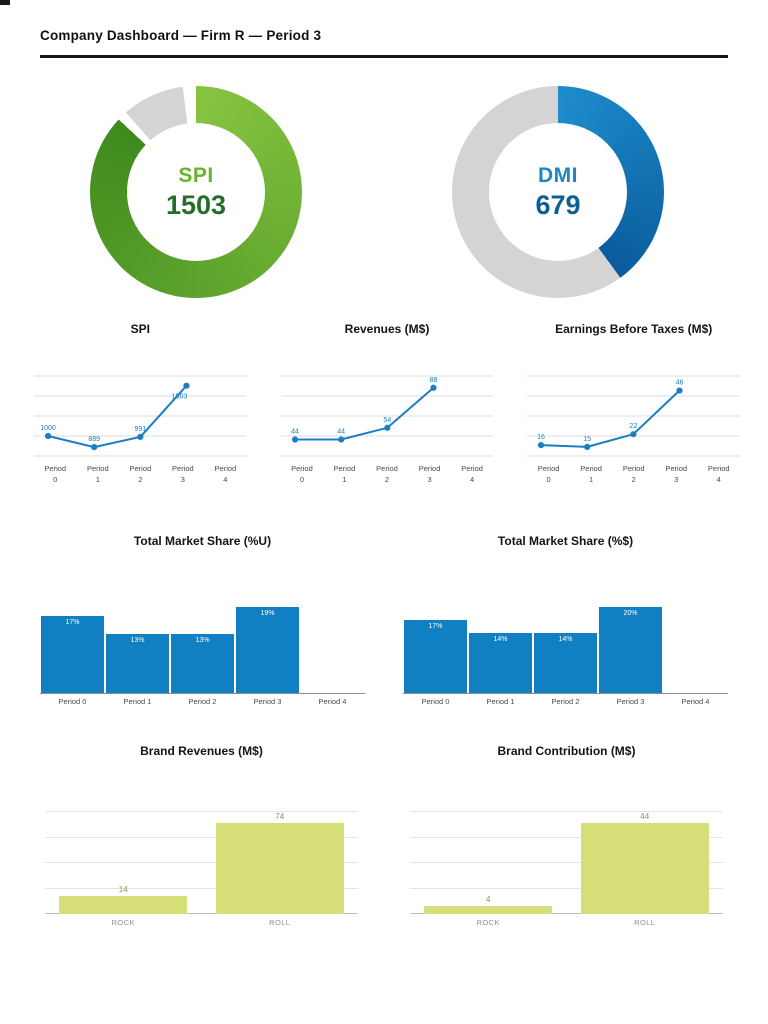 The width and height of the screenshot is (768, 1024). I want to click on plot-area: 17% 14% 14% 20%, so click(565, 645).